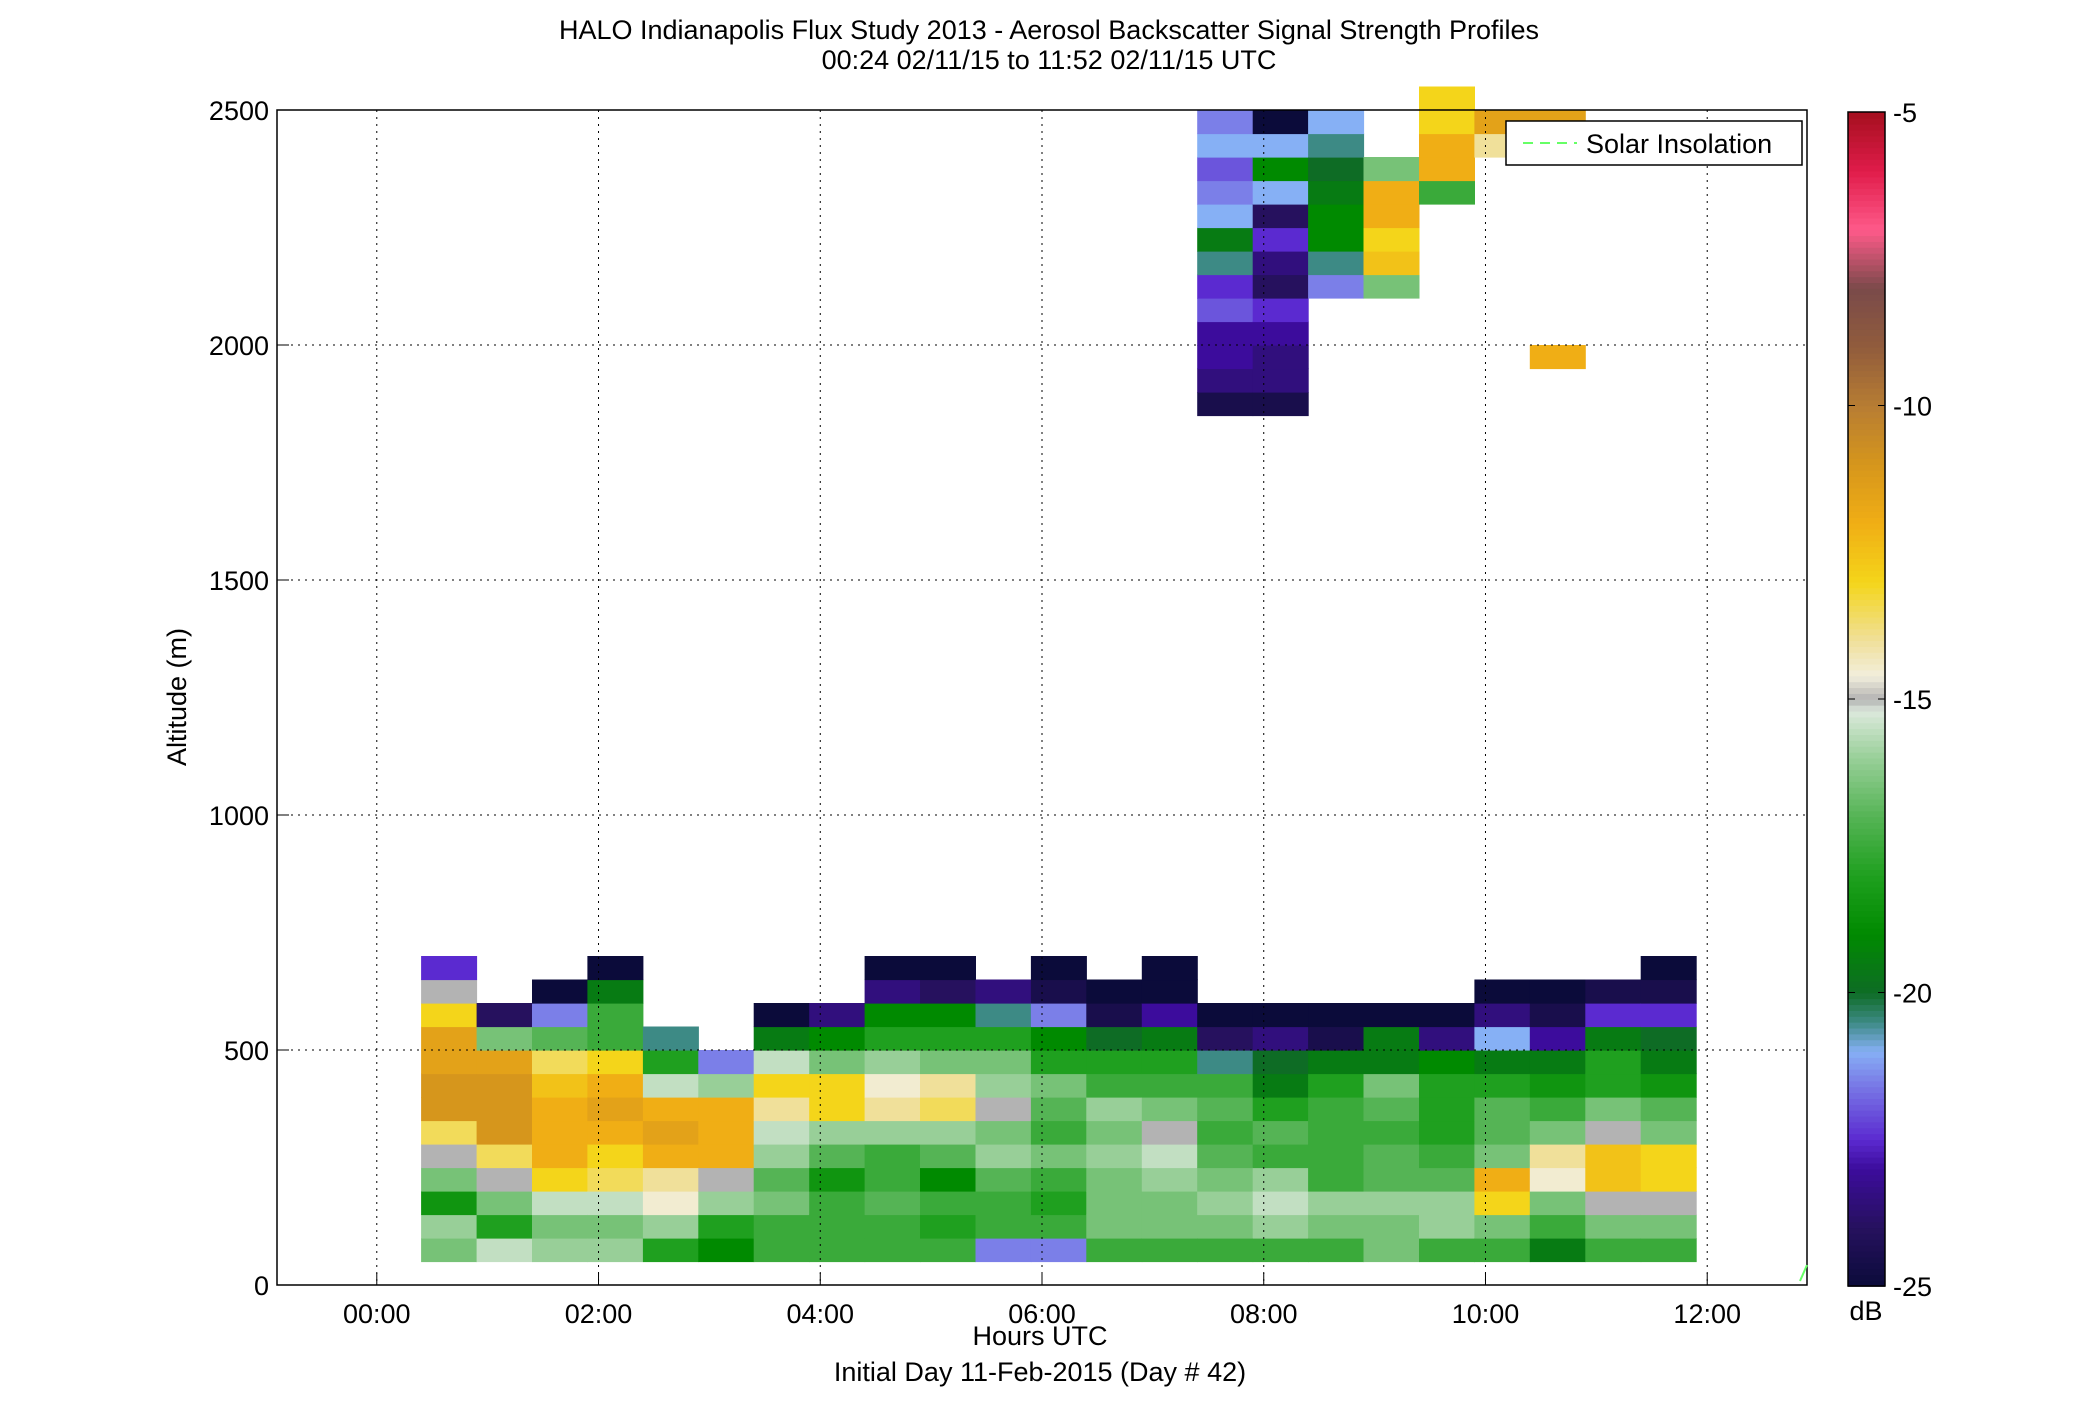 This screenshot has width=2098, height=1425. I want to click on legend-box, so click(1654, 143).